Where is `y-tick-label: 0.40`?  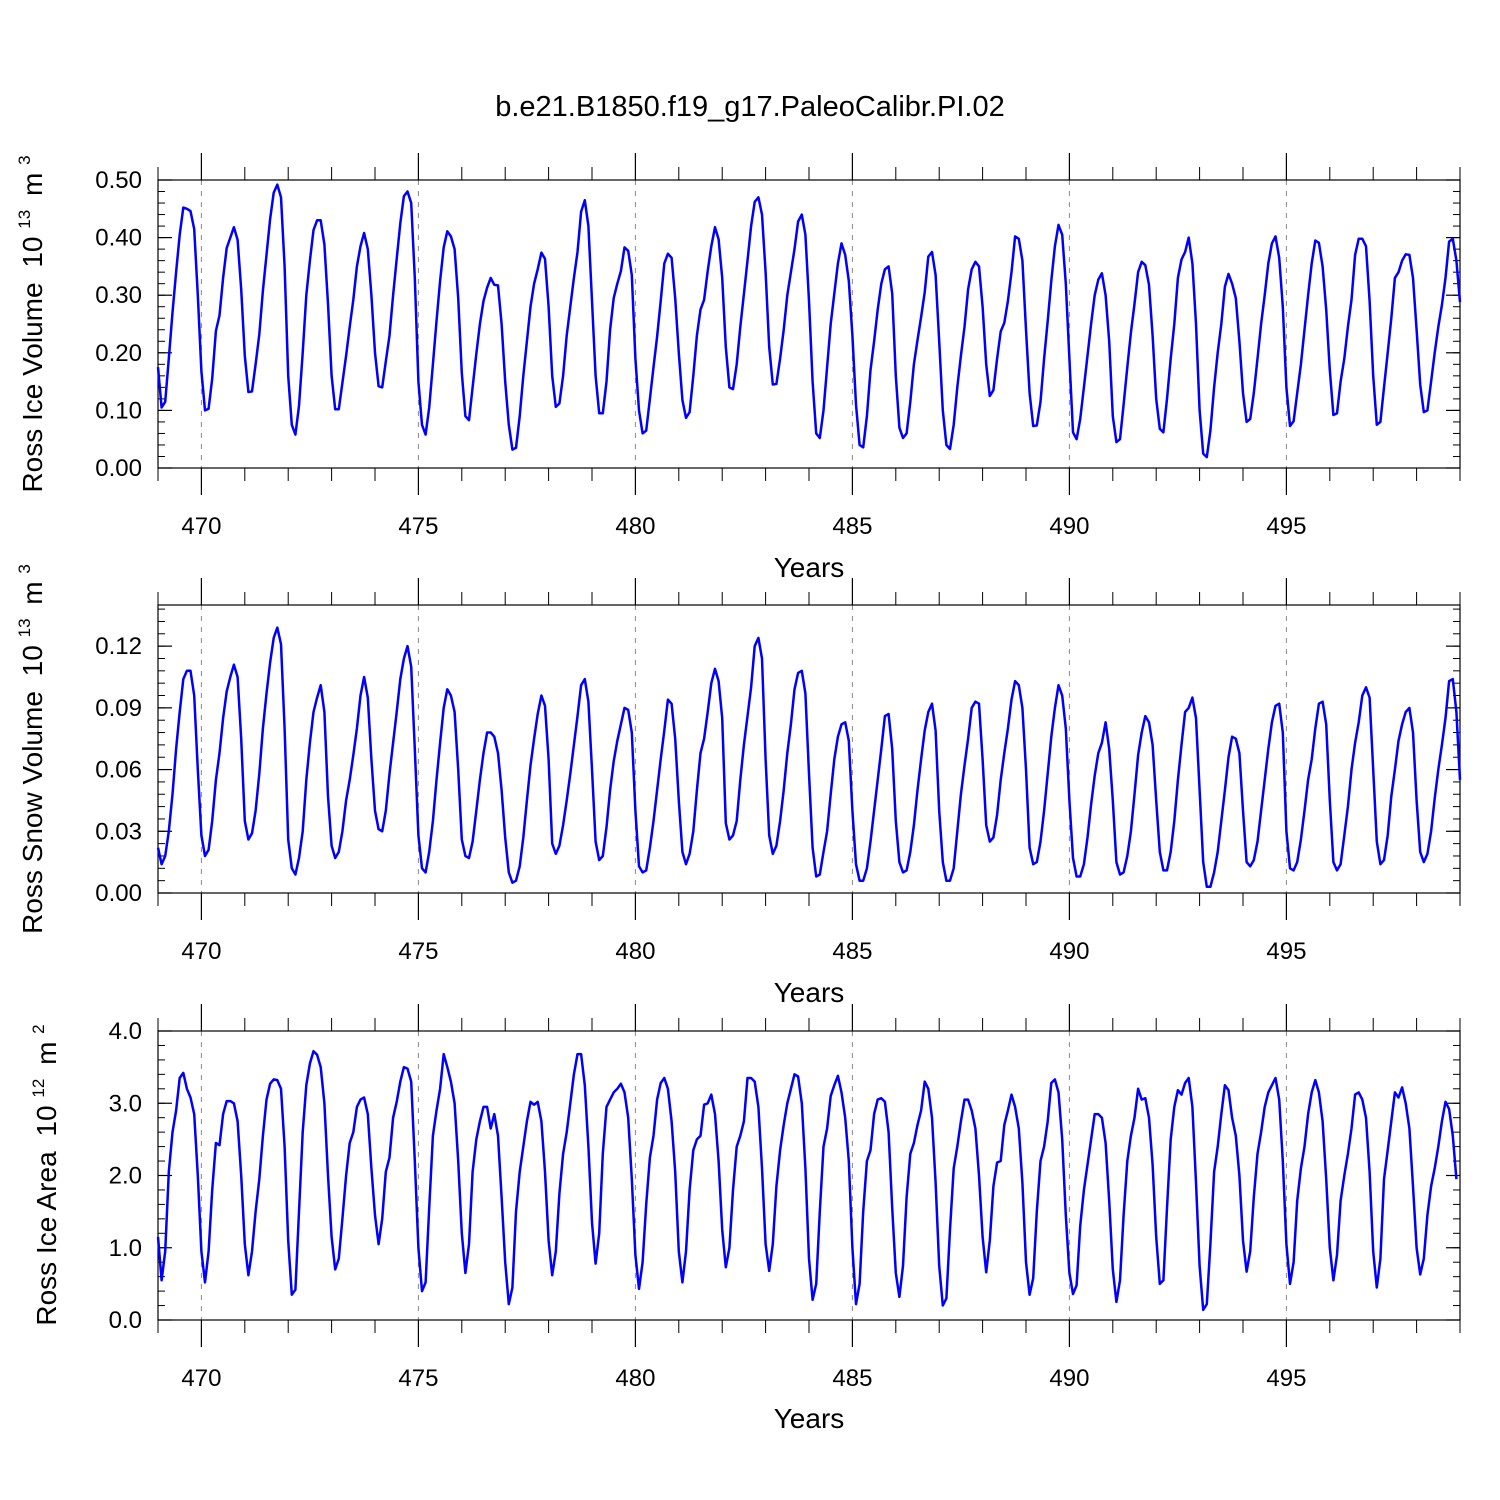 y-tick-label: 0.40 is located at coordinates (118, 238).